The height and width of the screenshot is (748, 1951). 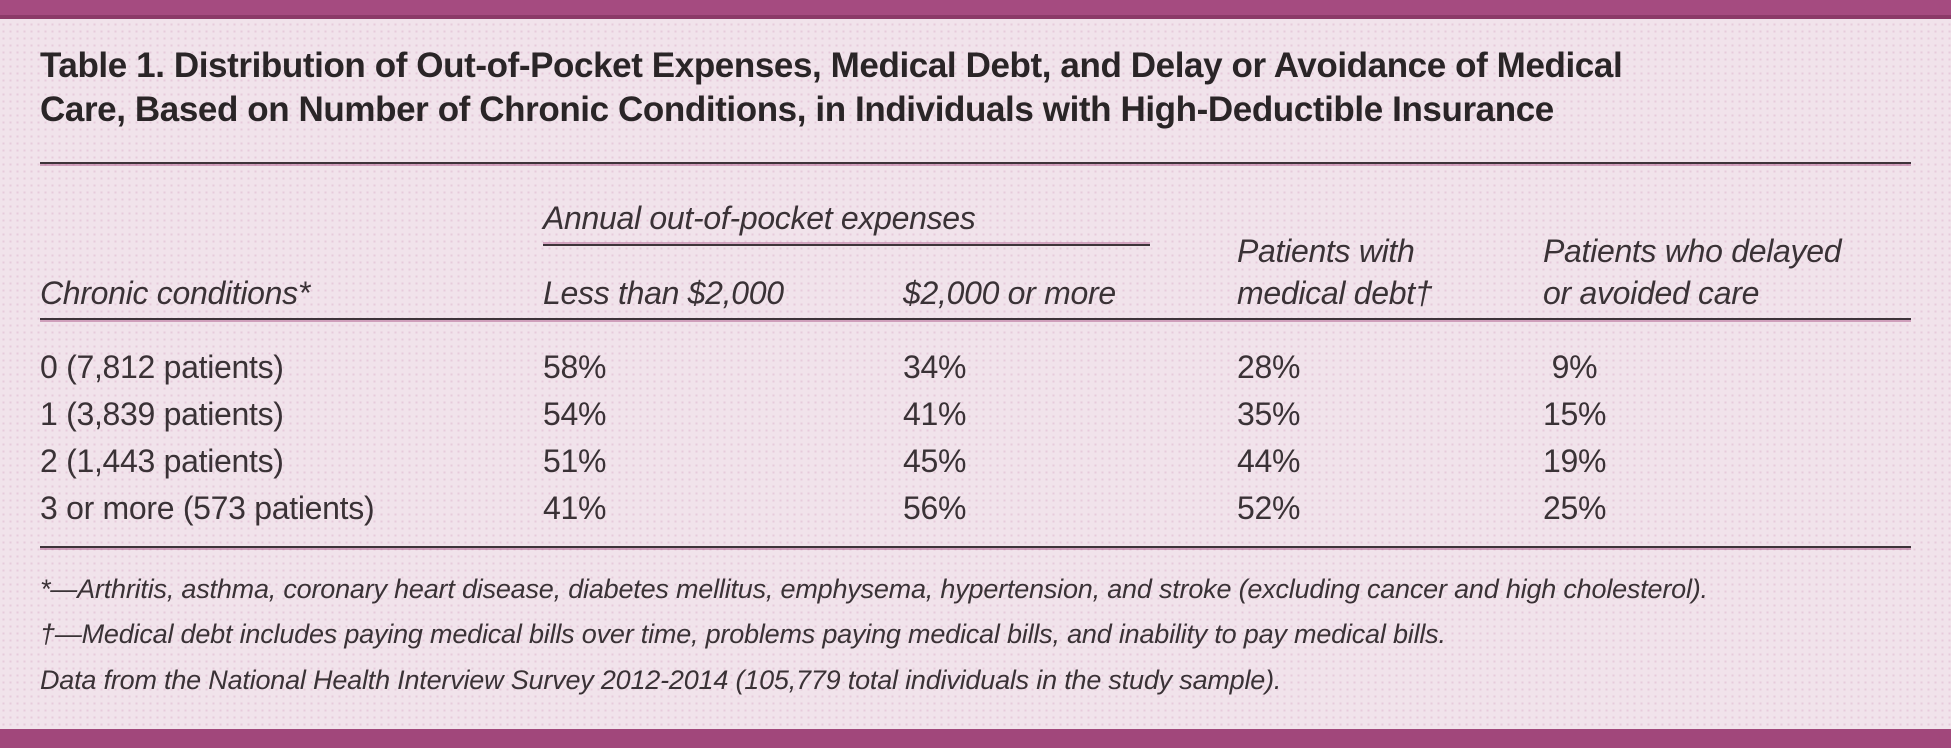 I want to click on column-header-oop-less-2000: Less than $2,000, so click(x=663, y=293).